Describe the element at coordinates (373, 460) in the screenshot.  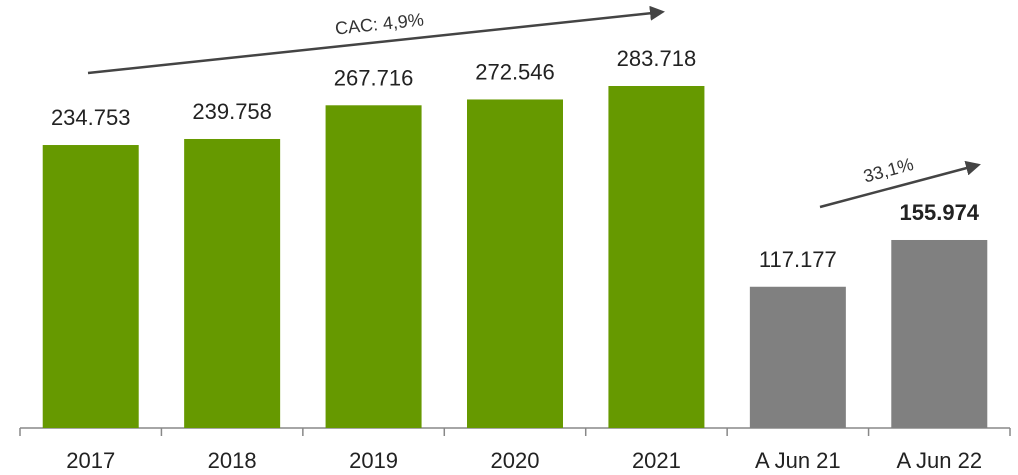
I see `x-tick-label: 2019` at that location.